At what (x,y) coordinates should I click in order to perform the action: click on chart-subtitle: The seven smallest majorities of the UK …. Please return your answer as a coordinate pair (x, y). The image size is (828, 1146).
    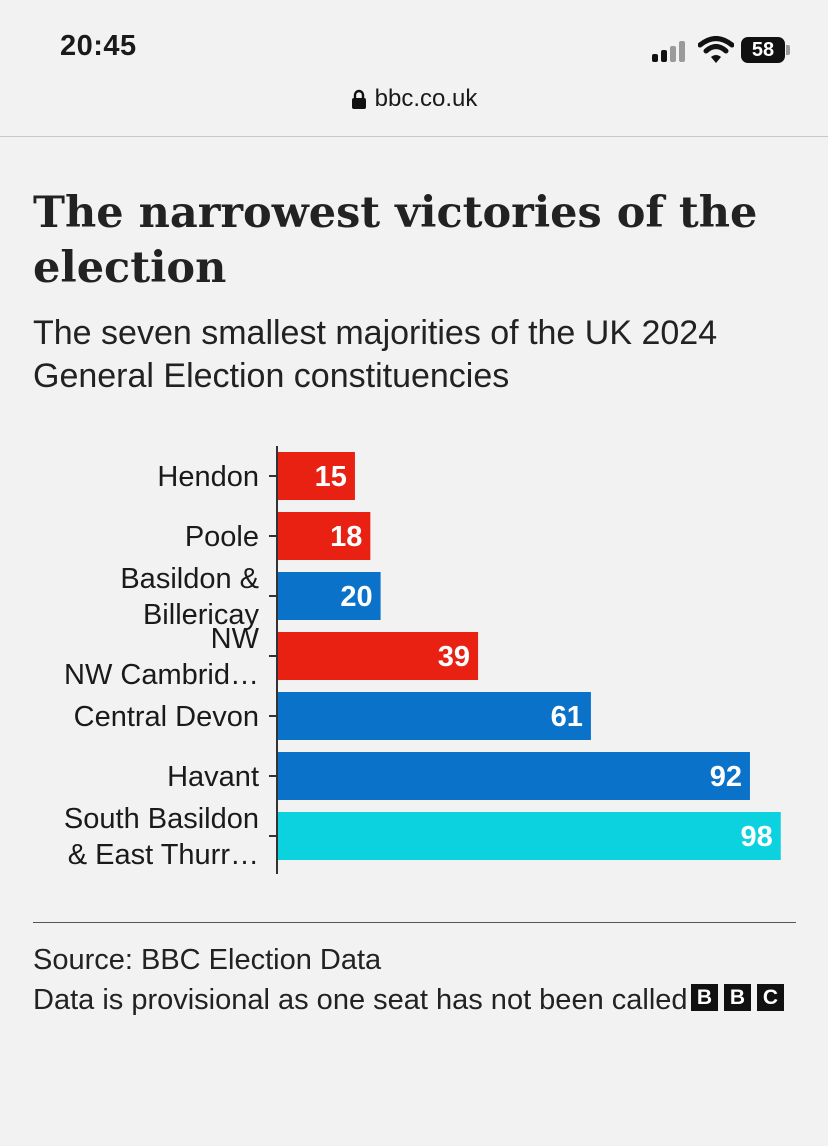
    Looking at the image, I should click on (375, 354).